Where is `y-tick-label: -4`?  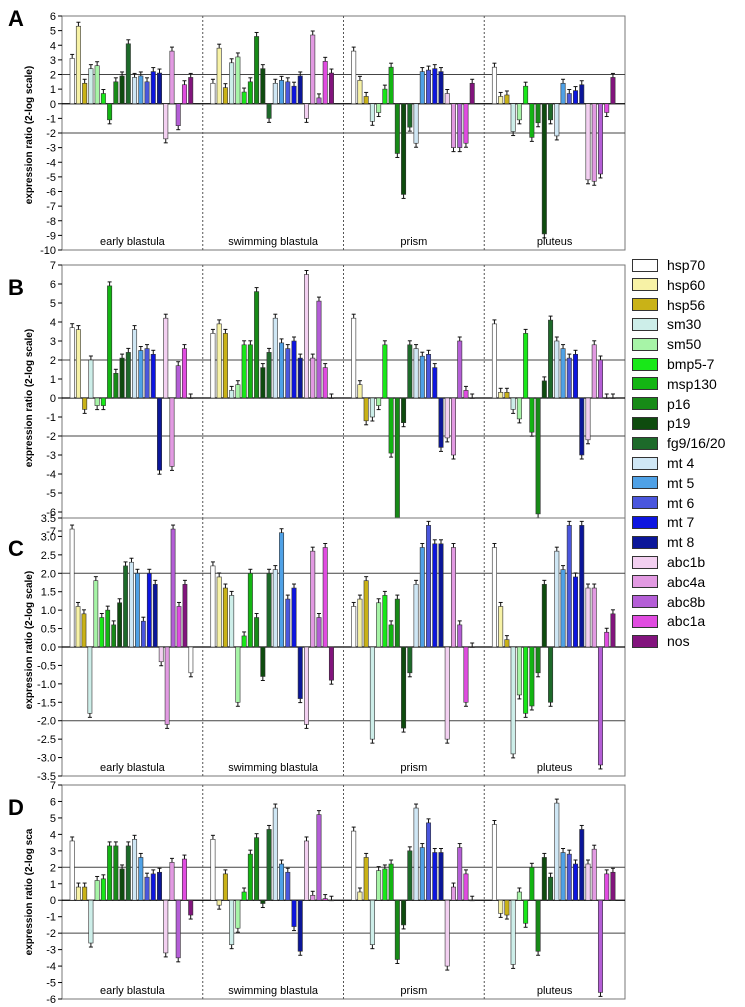 y-tick-label: -4 is located at coordinates (51, 967).